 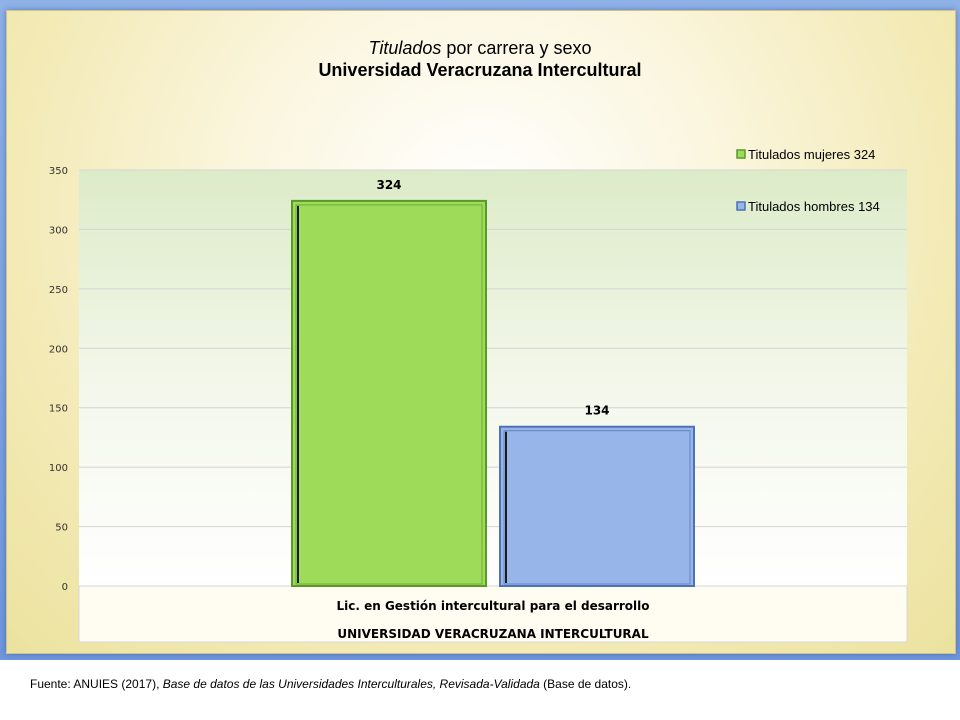 I want to click on y-tick-label: 300, so click(x=58, y=230).